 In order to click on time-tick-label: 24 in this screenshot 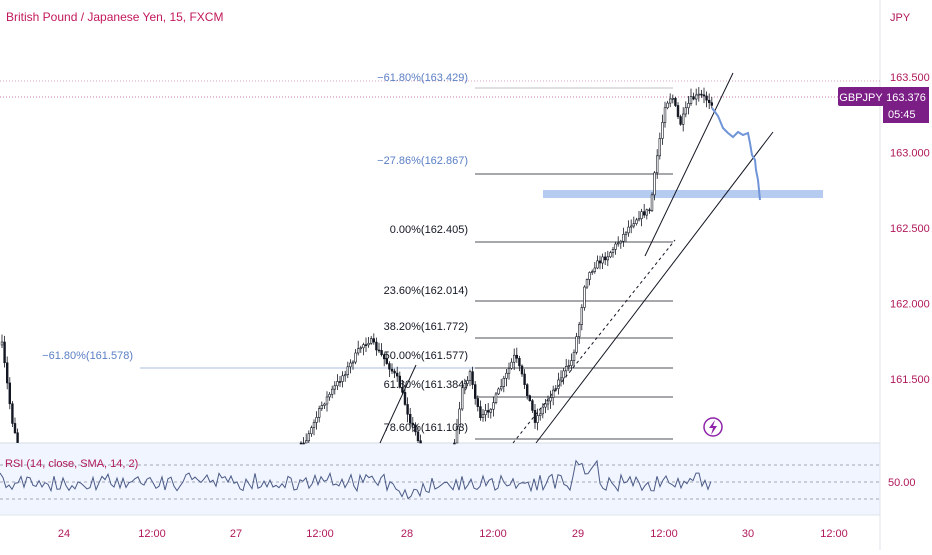, I will do `click(64, 534)`.